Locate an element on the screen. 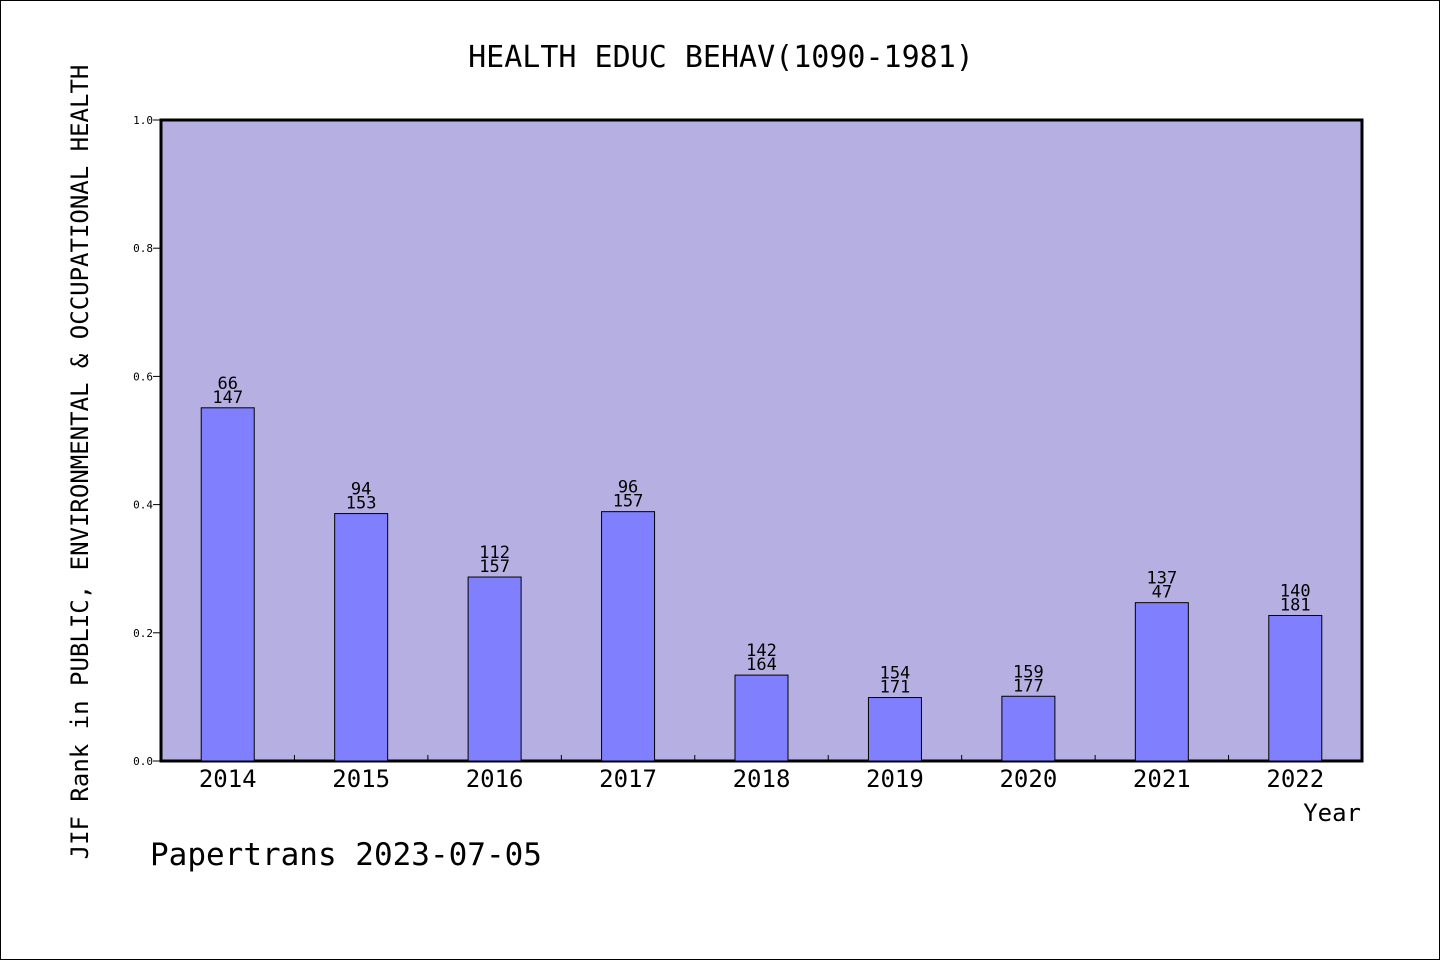 The height and width of the screenshot is (960, 1440). x-tick-label: 2019 is located at coordinates (895, 779).